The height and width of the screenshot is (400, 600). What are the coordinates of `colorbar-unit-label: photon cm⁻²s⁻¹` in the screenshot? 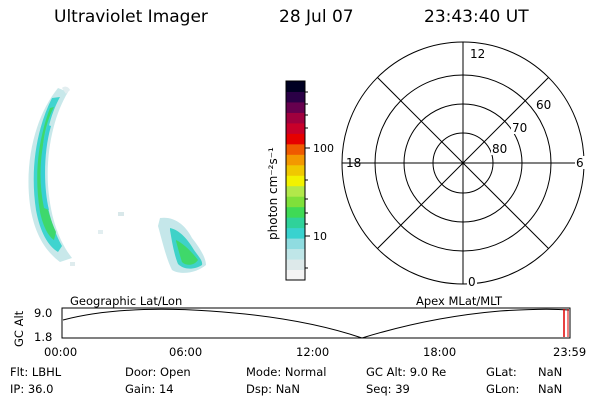 It's located at (273, 193).